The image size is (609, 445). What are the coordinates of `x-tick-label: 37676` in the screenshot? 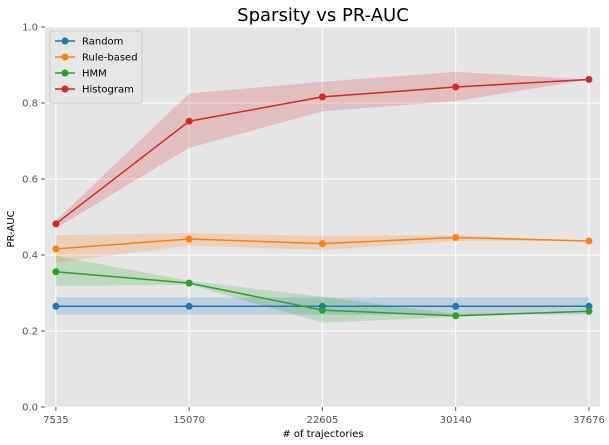 It's located at (589, 420).